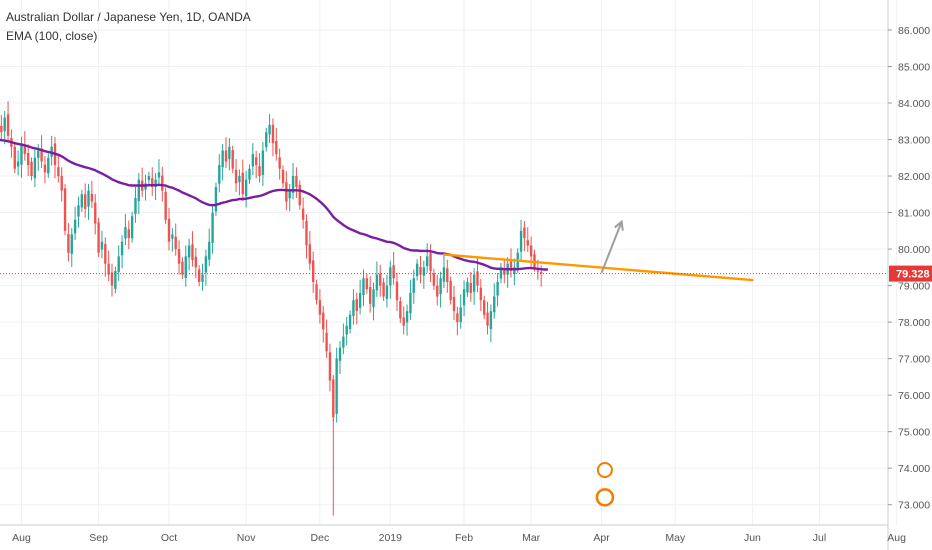  What do you see at coordinates (246, 538) in the screenshot?
I see `x-tick-label: Nov` at bounding box center [246, 538].